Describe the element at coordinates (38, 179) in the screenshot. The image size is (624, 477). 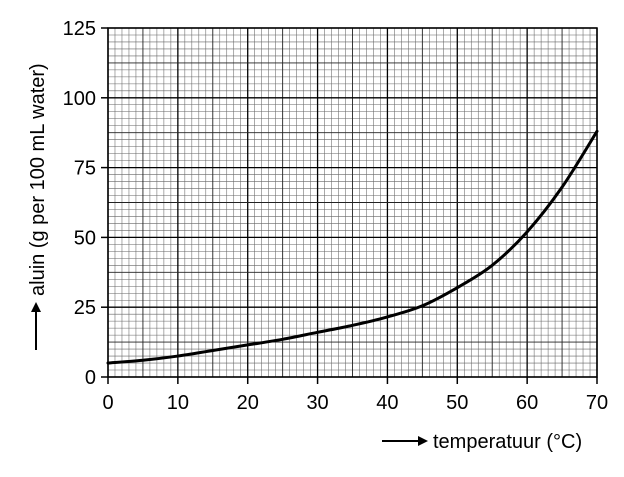
I see `y-axis-label: aluin (g per 100 mL water)` at that location.